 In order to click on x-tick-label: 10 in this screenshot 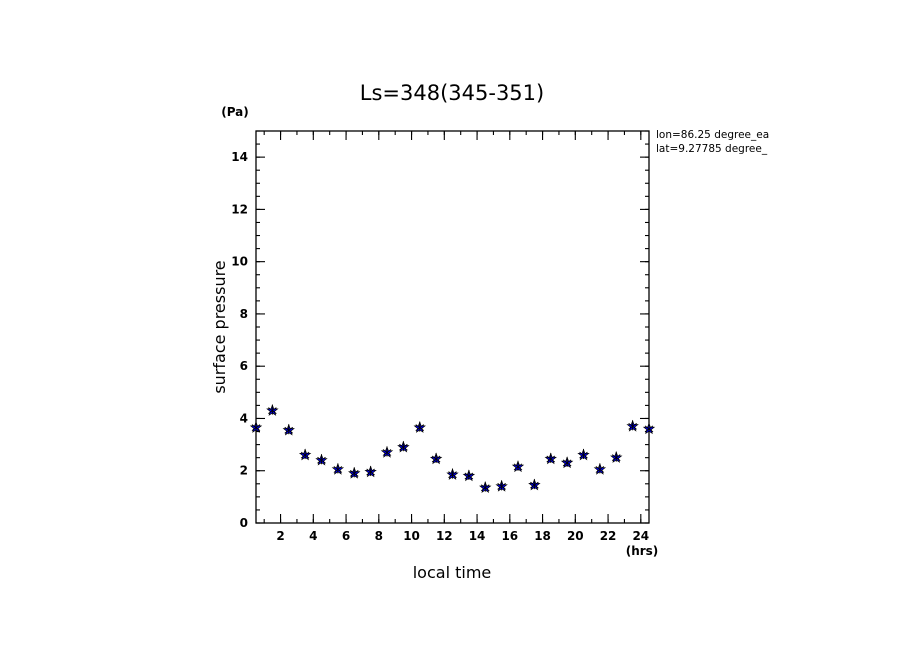, I will do `click(411, 536)`.